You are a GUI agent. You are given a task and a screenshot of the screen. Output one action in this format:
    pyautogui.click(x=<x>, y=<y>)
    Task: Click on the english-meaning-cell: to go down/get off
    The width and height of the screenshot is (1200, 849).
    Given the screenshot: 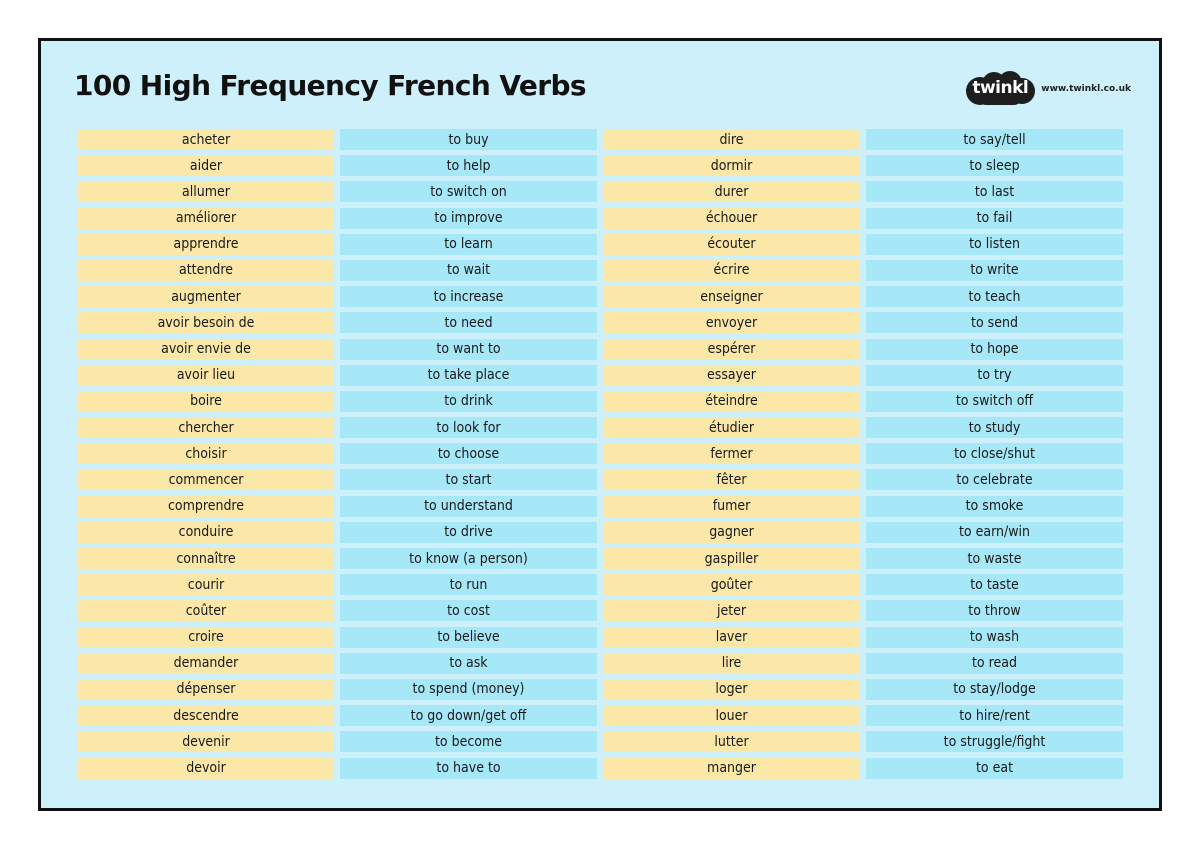 What is the action you would take?
    pyautogui.click(x=468, y=716)
    